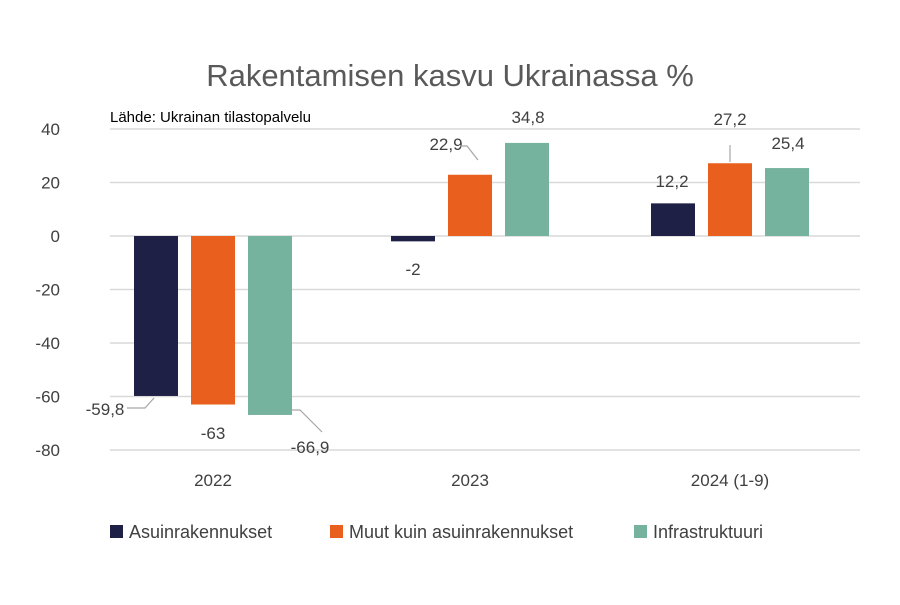 This screenshot has width=900, height=605. I want to click on y-tick-label: -20, so click(47, 290).